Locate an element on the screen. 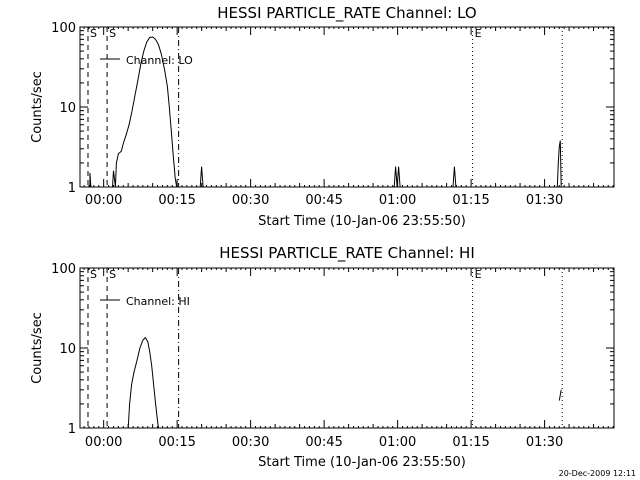 This screenshot has height=480, width=640. footer-timestamp: 20-Dec-2009 12:11 is located at coordinates (597, 473).